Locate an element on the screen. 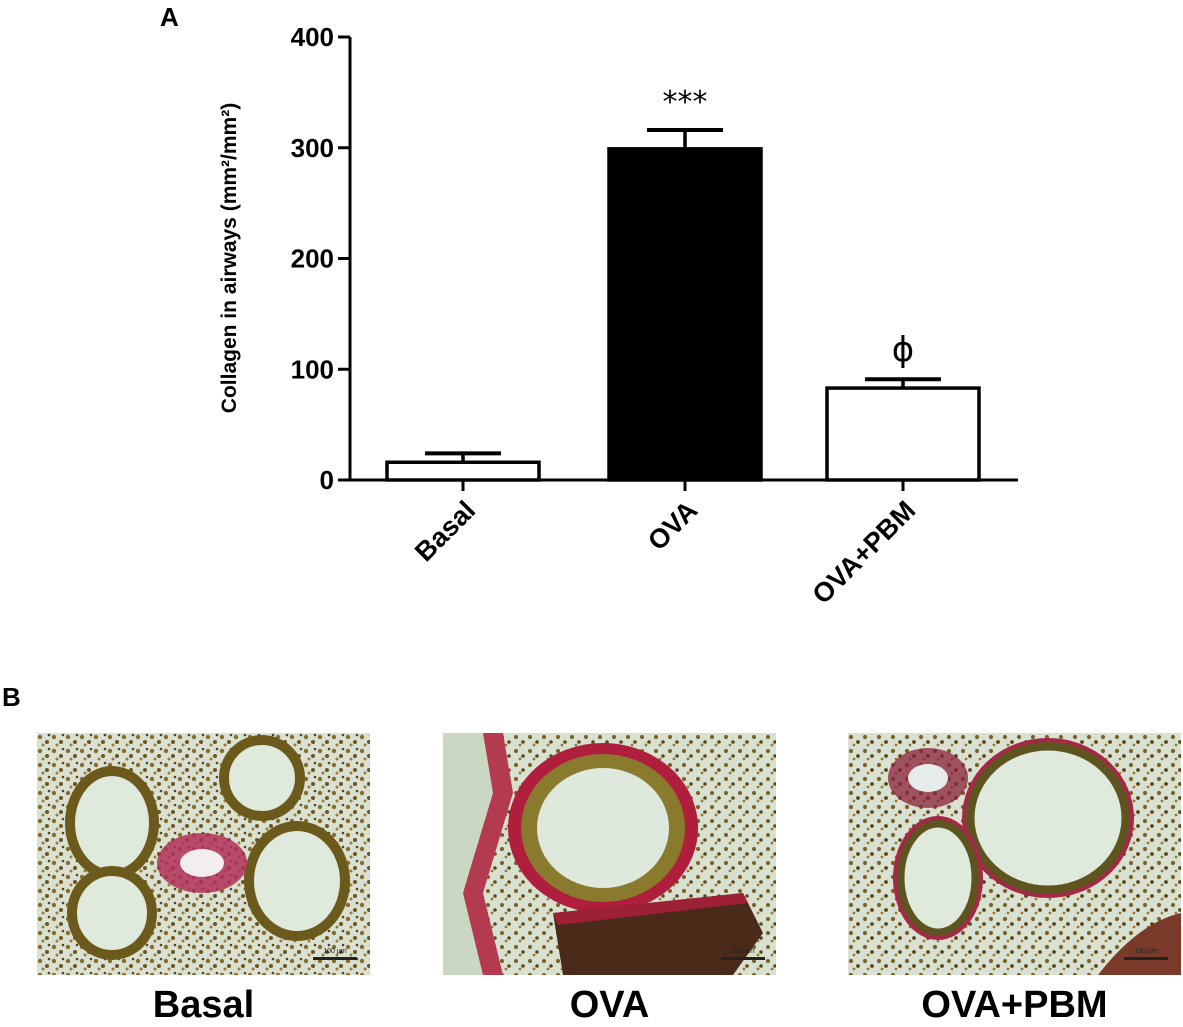 This screenshot has width=1183, height=1027. bar-ova is located at coordinates (685, 314).